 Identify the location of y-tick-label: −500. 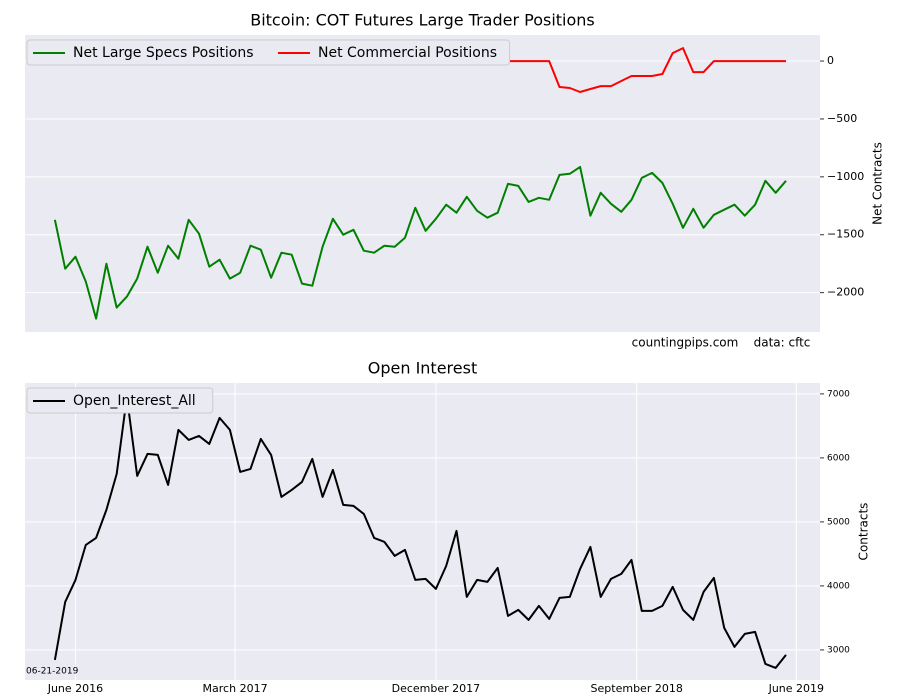
(842, 118).